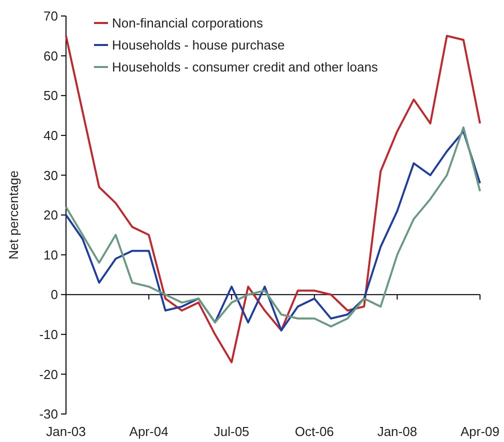 Image resolution: width=504 pixels, height=442 pixels. I want to click on y-tick-label: 70, so click(51, 16).